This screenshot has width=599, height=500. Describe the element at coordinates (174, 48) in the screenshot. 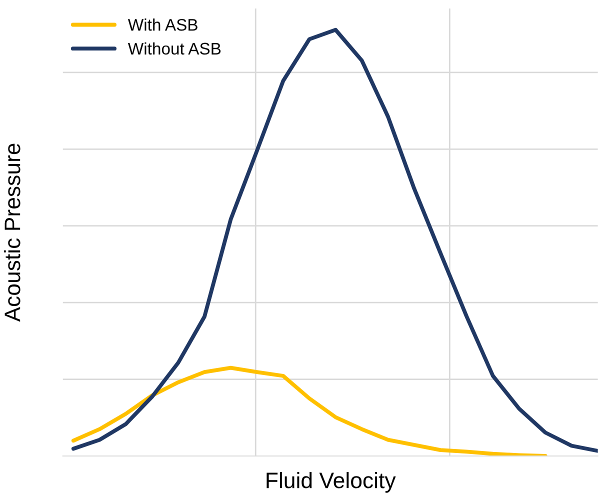

I see `legend-label: Without ASB` at that location.